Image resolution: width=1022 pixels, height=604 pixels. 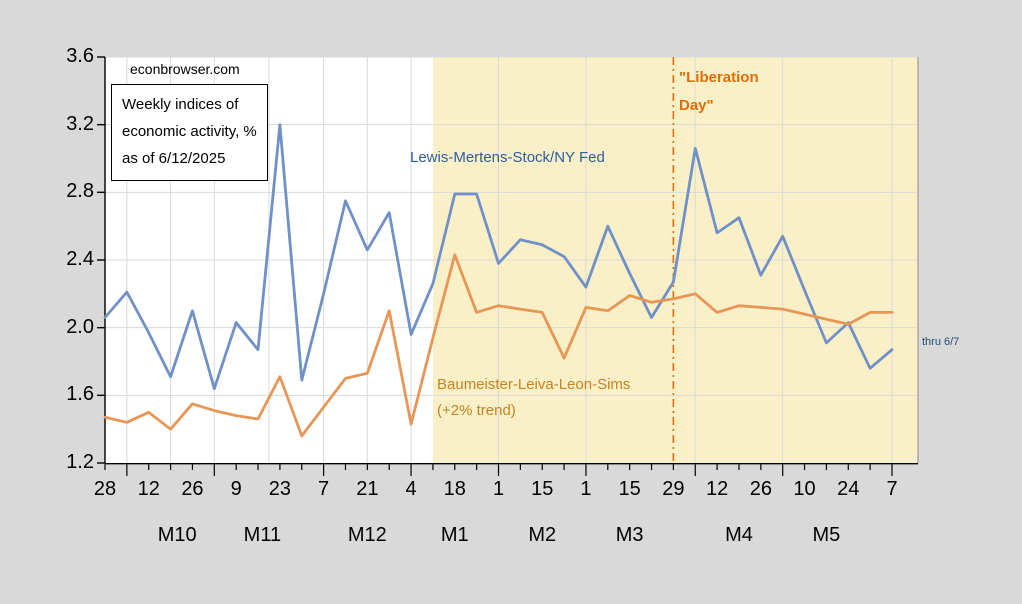 I want to click on x-month-label: M1, so click(x=454, y=535).